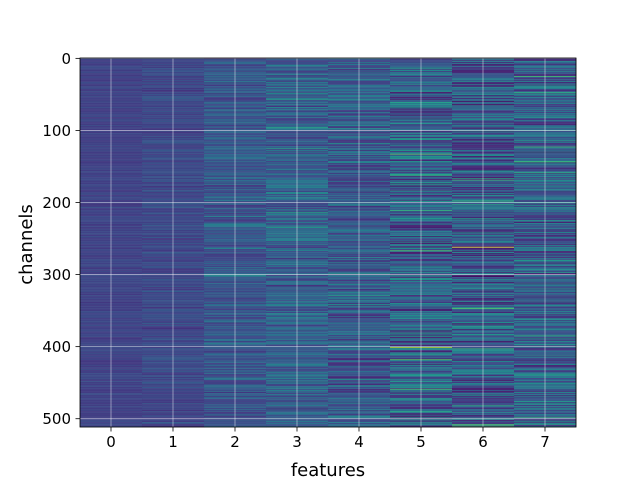 Image resolution: width=640 pixels, height=480 pixels. Describe the element at coordinates (56, 275) in the screenshot. I see `y-tick-label: 300` at that location.